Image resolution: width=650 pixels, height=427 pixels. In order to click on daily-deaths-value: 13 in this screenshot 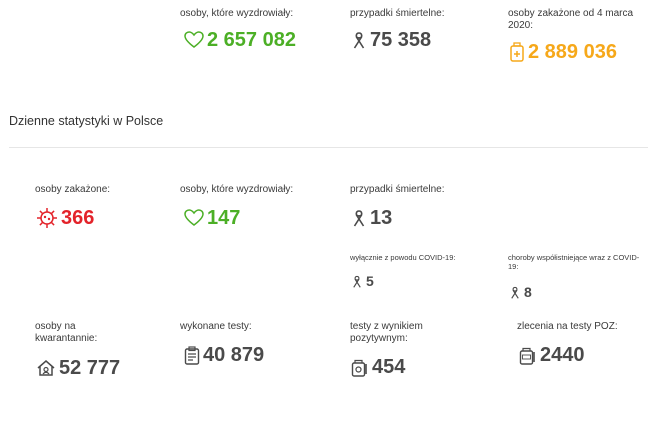, I will do `click(381, 218)`.